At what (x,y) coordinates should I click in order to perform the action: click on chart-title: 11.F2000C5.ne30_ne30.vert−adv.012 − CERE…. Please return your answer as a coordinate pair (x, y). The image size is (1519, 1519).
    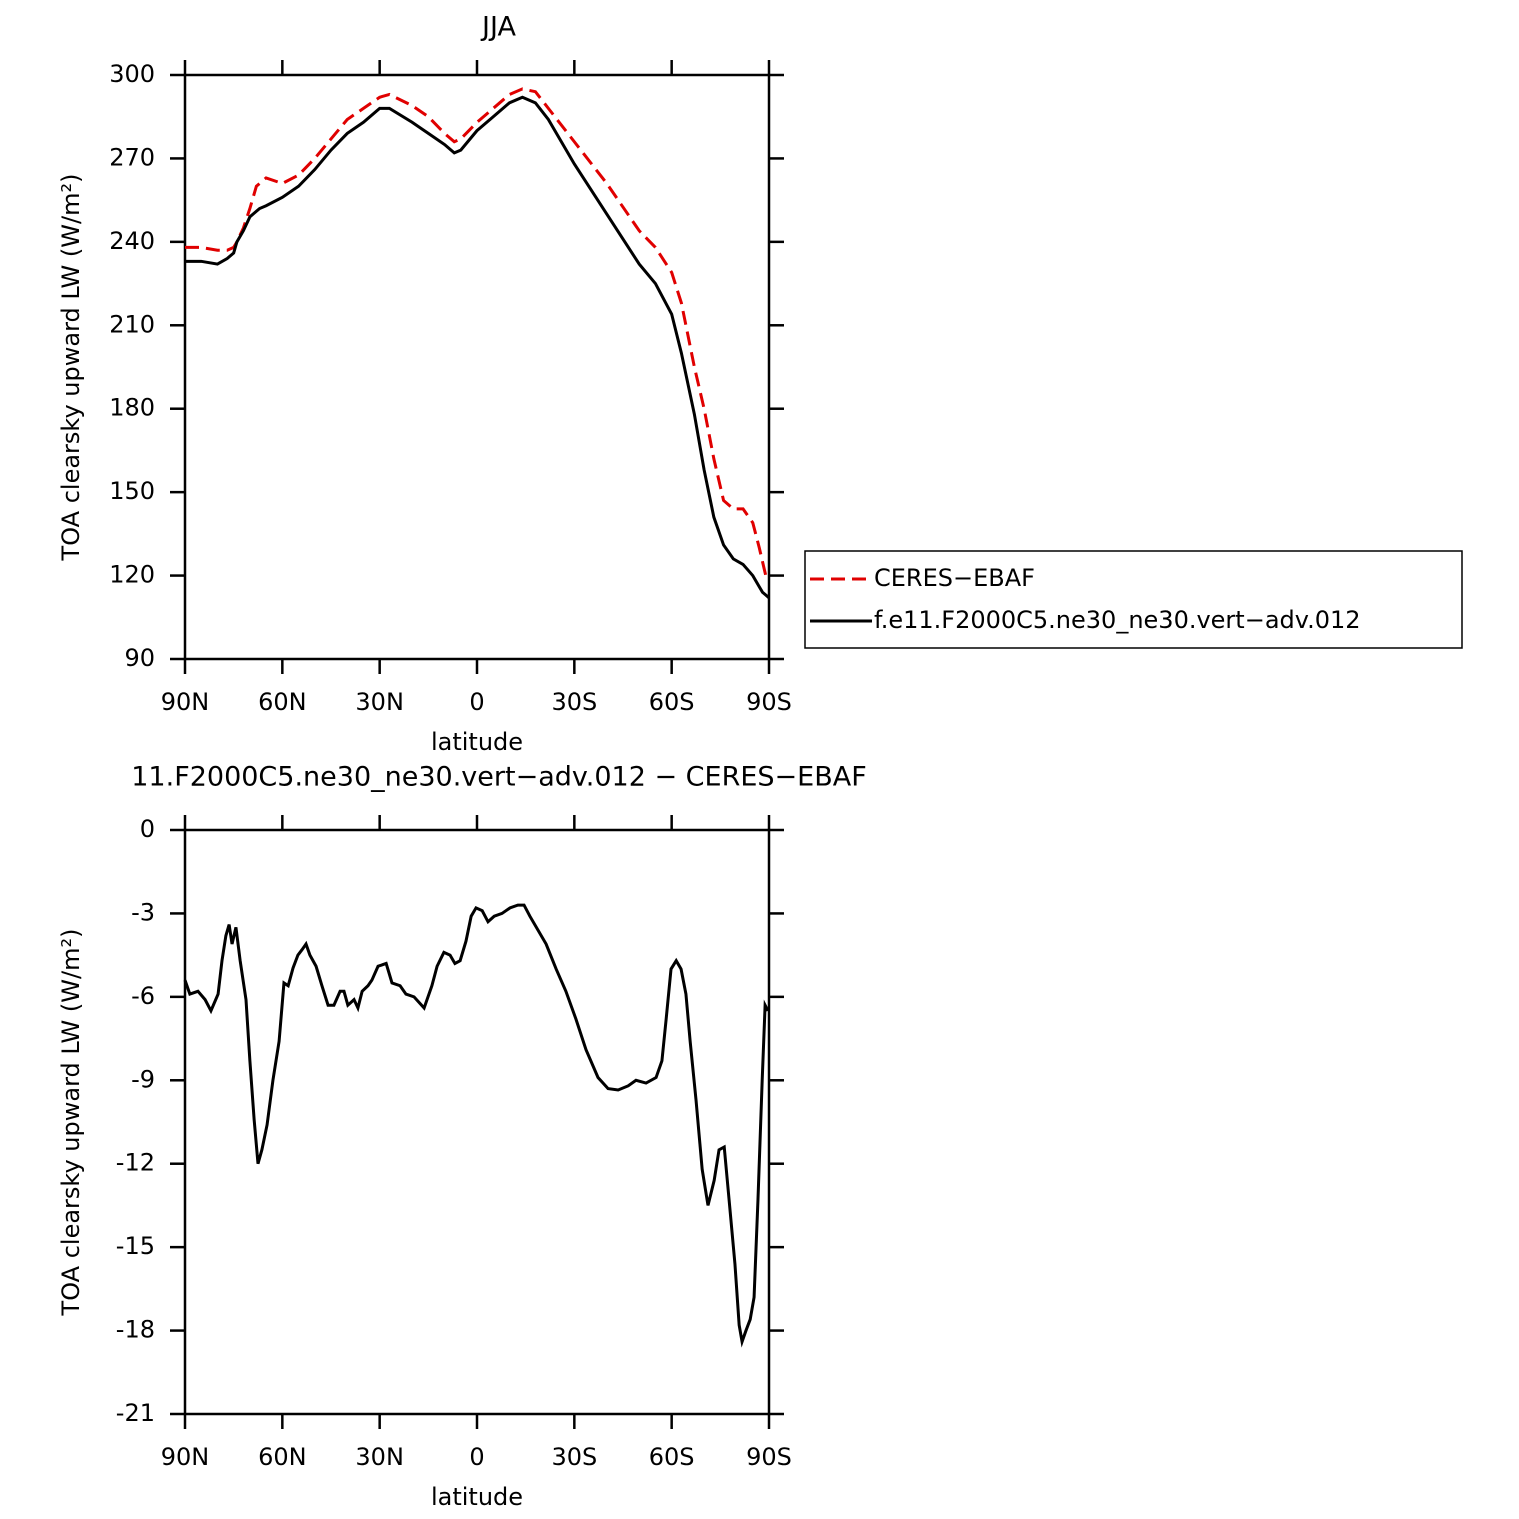
    Looking at the image, I should click on (499, 777).